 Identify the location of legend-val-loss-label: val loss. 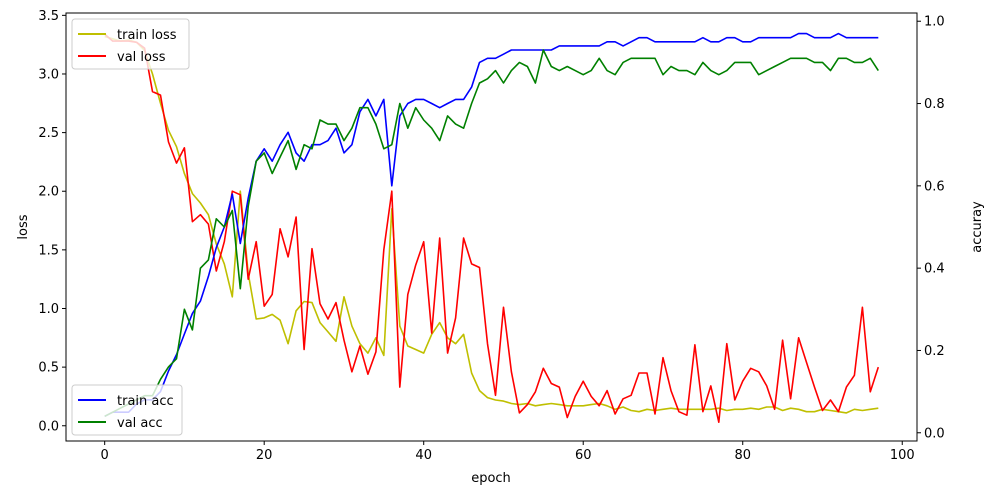
(141, 57).